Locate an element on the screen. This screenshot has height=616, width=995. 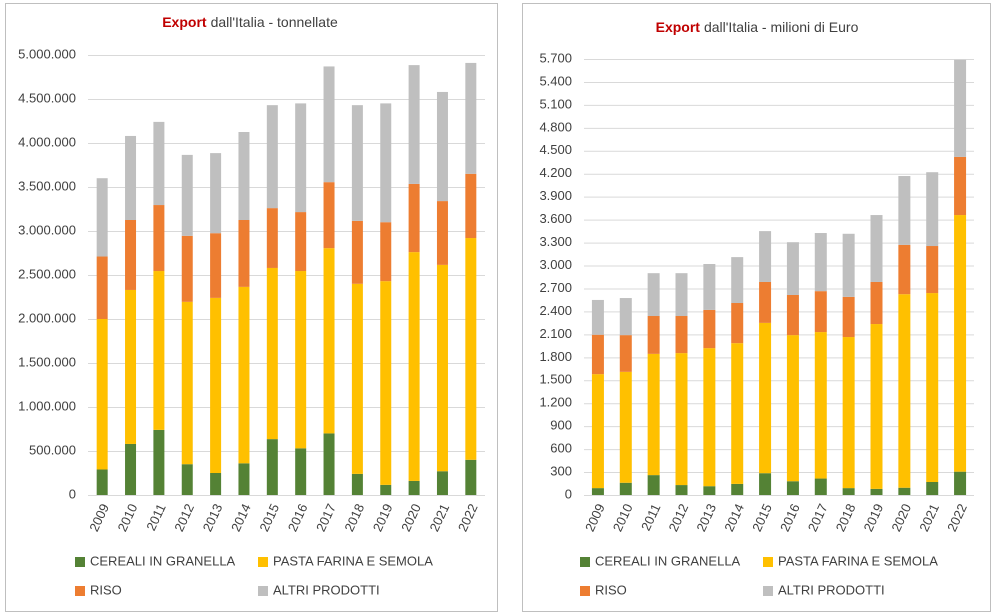
chart-title: Export dall'Italia - tonnellate is located at coordinates (250, 22).